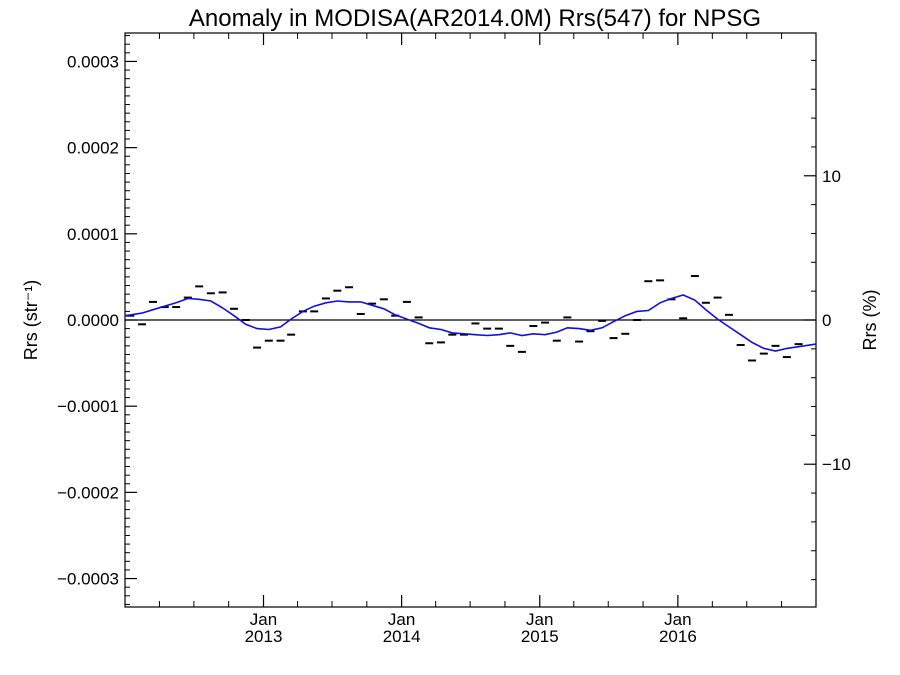 This screenshot has height=675, width=900. Describe the element at coordinates (93, 61) in the screenshot. I see `y-tick-label: 0.0003` at that location.